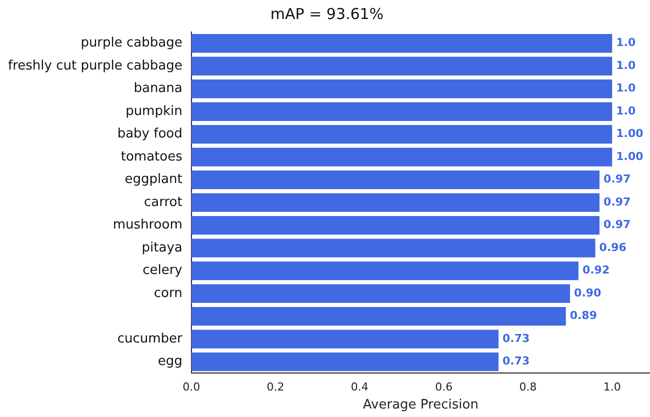 This screenshot has width=650, height=417. What do you see at coordinates (612, 387) in the screenshot?
I see `x-tick-label: 1.0` at bounding box center [612, 387].